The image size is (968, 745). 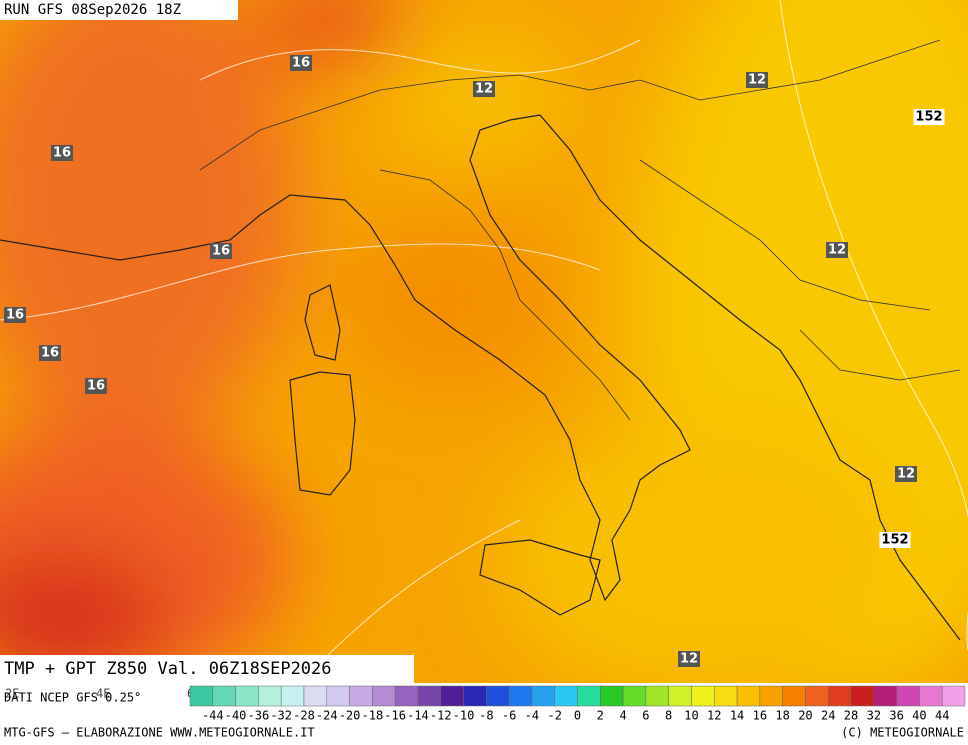 I want to click on scale-label: 12, so click(x=714, y=716).